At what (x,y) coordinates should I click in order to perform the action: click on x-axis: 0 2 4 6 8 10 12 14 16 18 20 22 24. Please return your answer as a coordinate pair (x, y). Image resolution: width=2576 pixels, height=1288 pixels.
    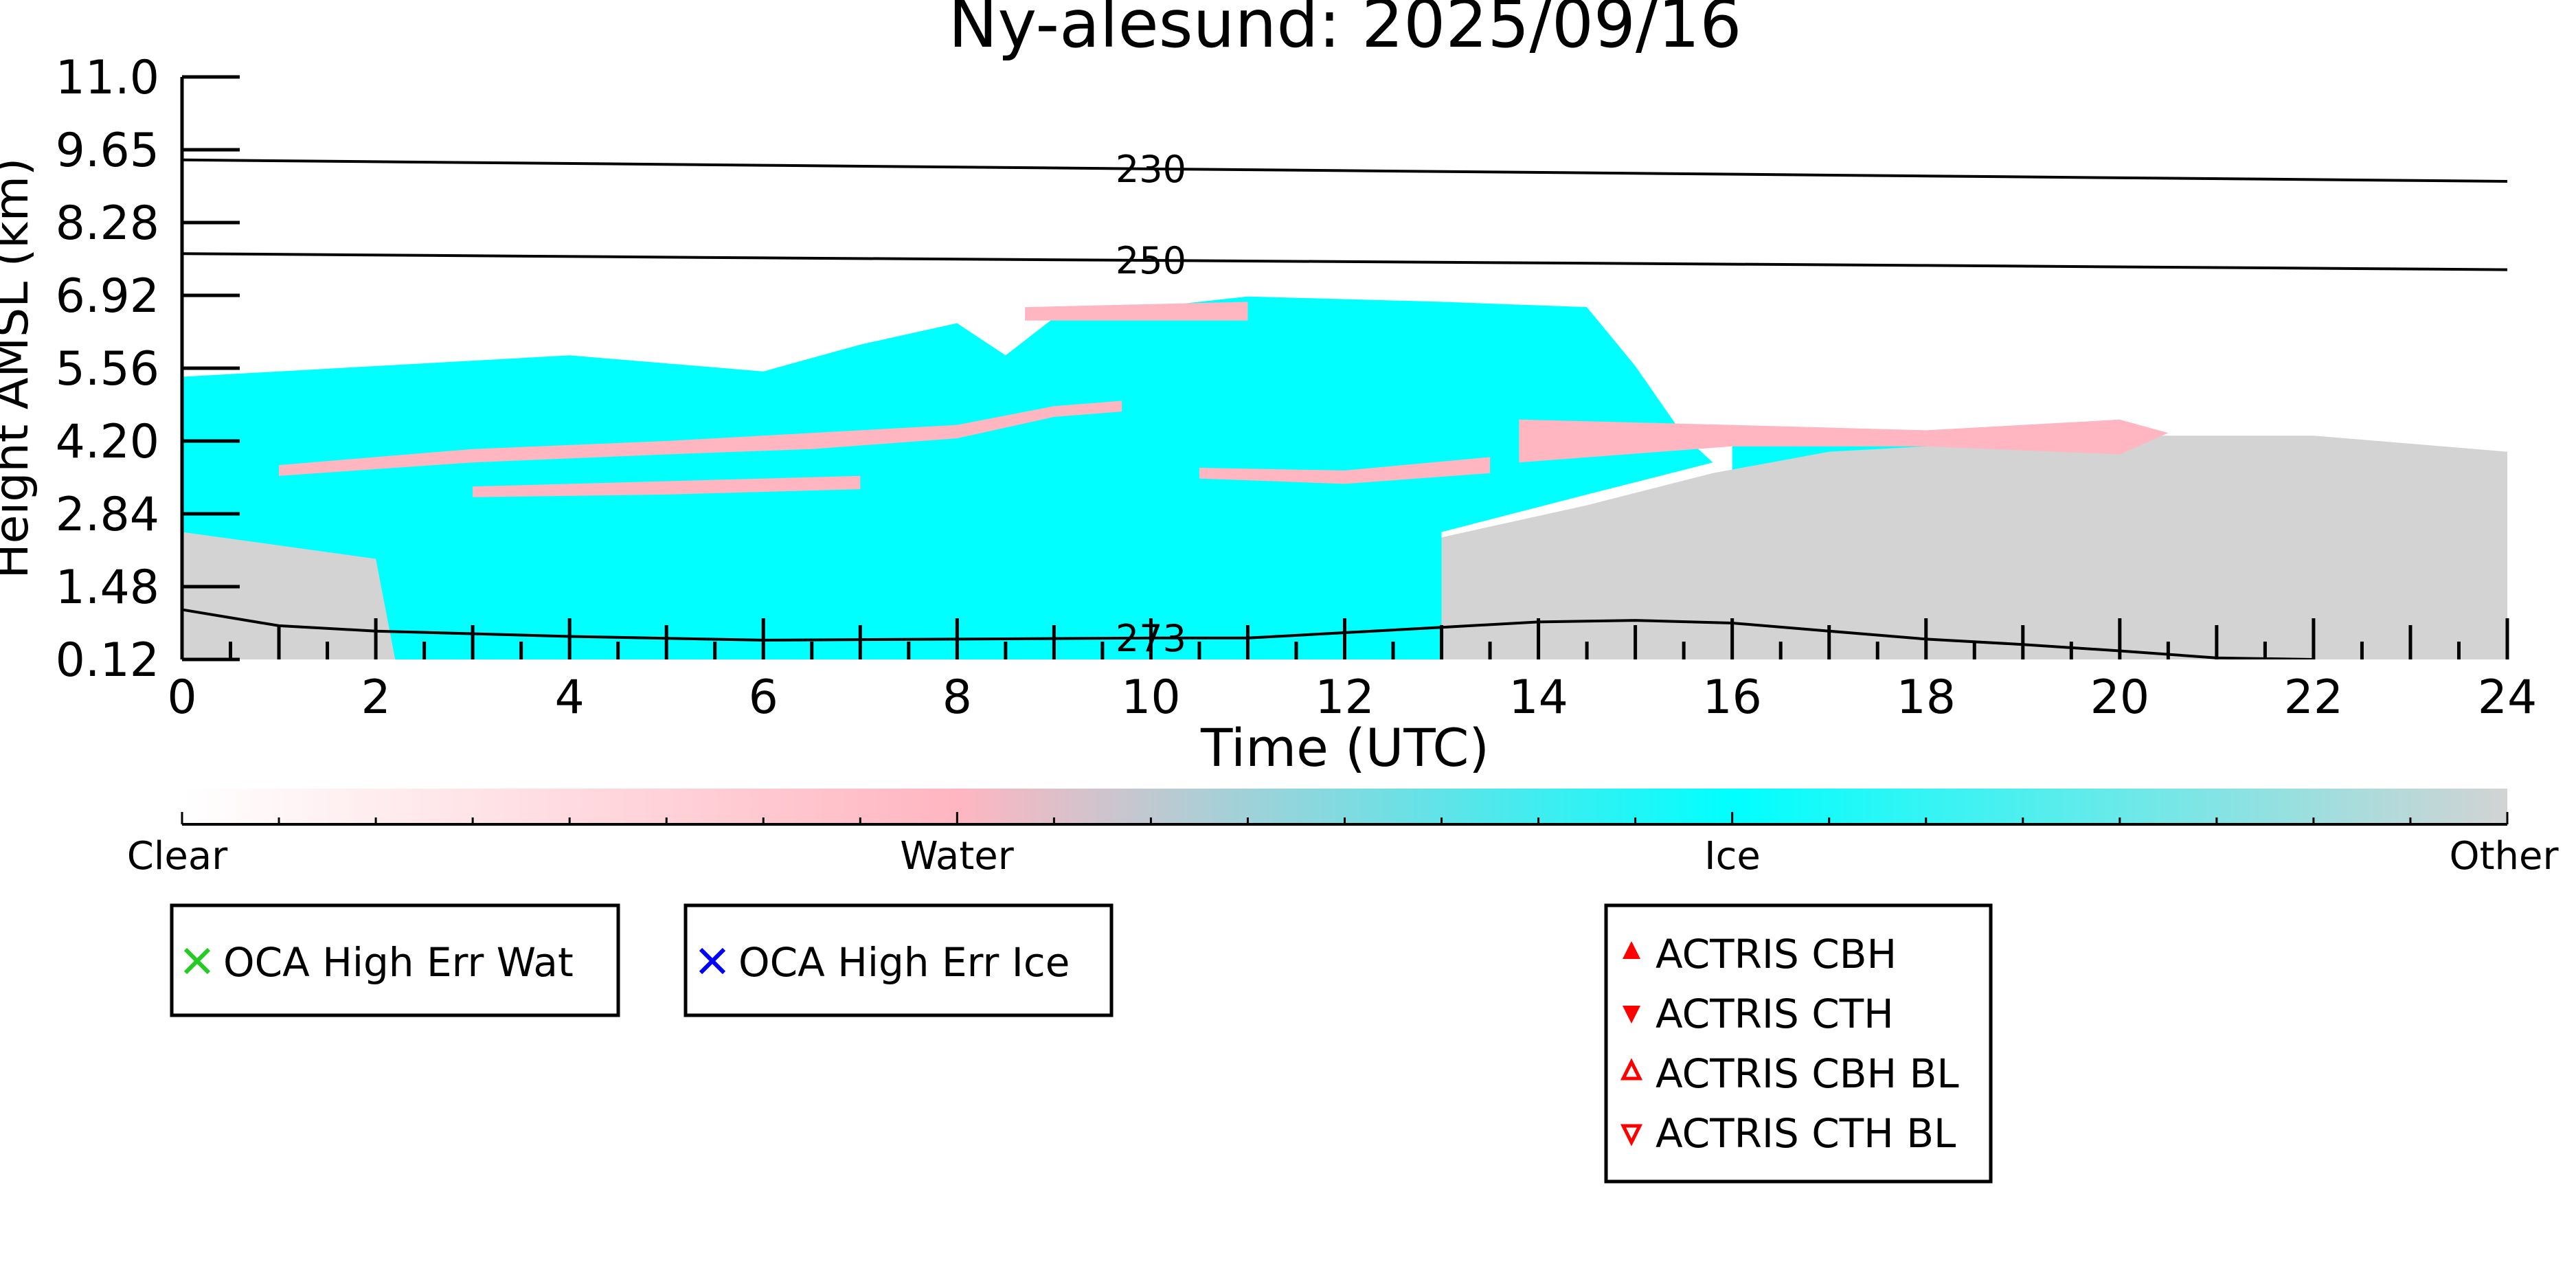
    Looking at the image, I should click on (1352, 671).